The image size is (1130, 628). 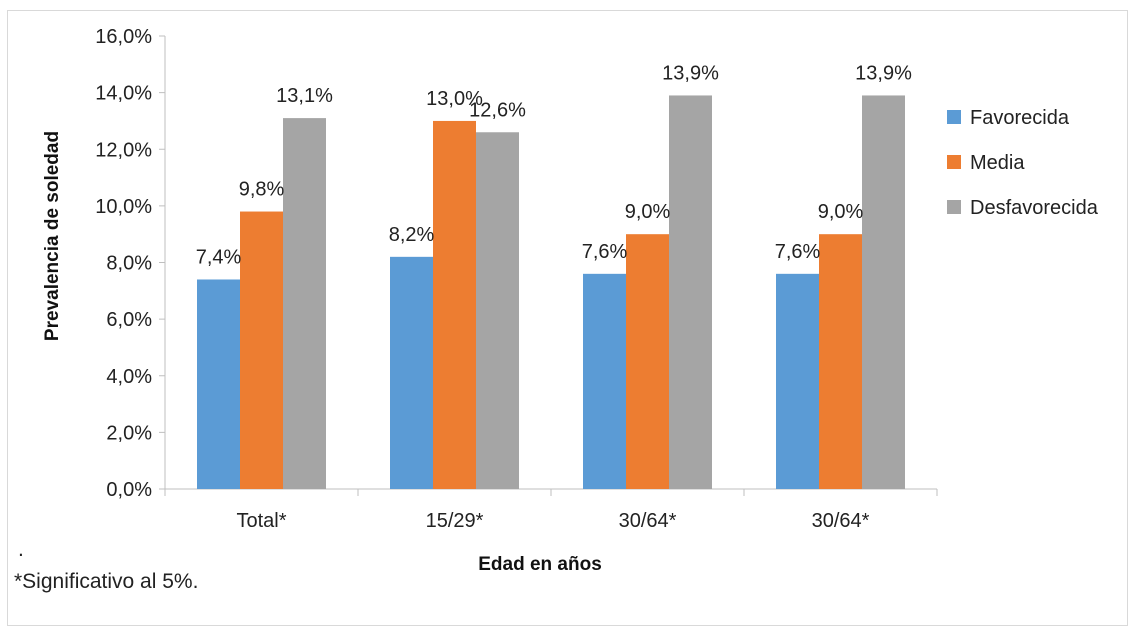 What do you see at coordinates (551, 510) in the screenshot?
I see `x-axis: Total* 15/29* 30/64* 30/64*` at bounding box center [551, 510].